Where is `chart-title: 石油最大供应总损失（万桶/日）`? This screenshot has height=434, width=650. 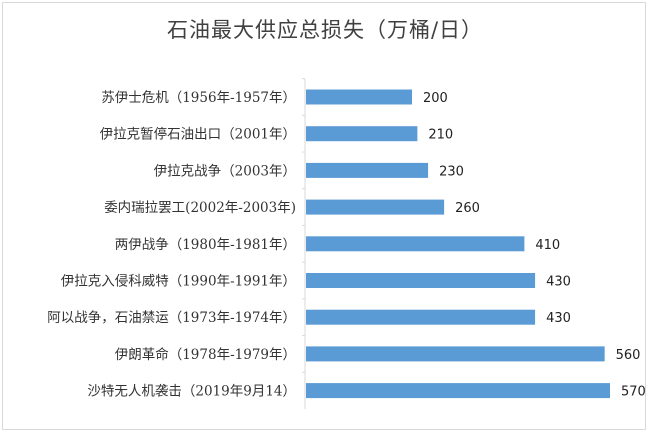 chart-title: 石油最大供应总损失（万桶/日） is located at coordinates (325, 30).